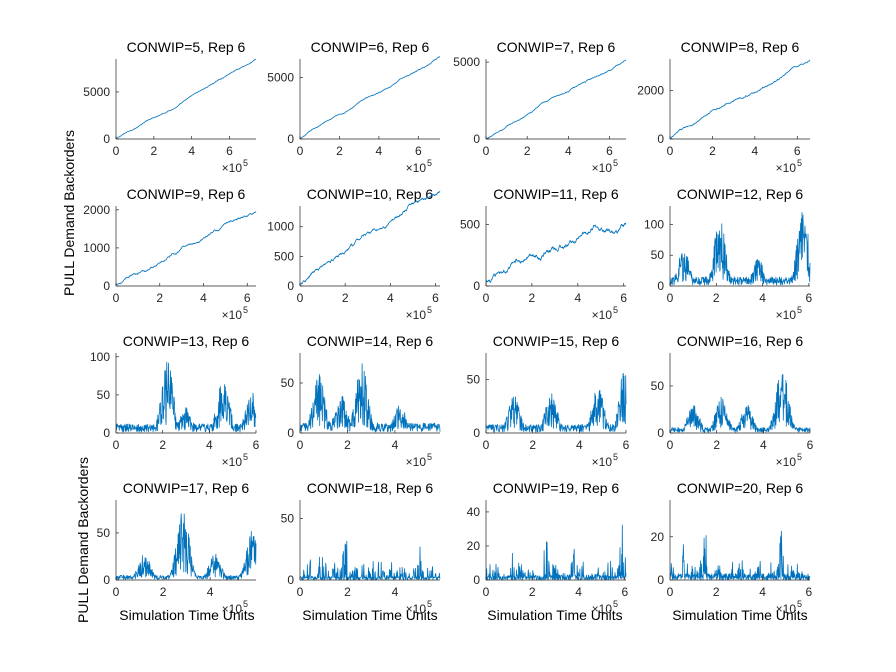 This screenshot has width=896, height=672. I want to click on subplot-title: CONWIP=17, Rep 6, so click(186, 488).